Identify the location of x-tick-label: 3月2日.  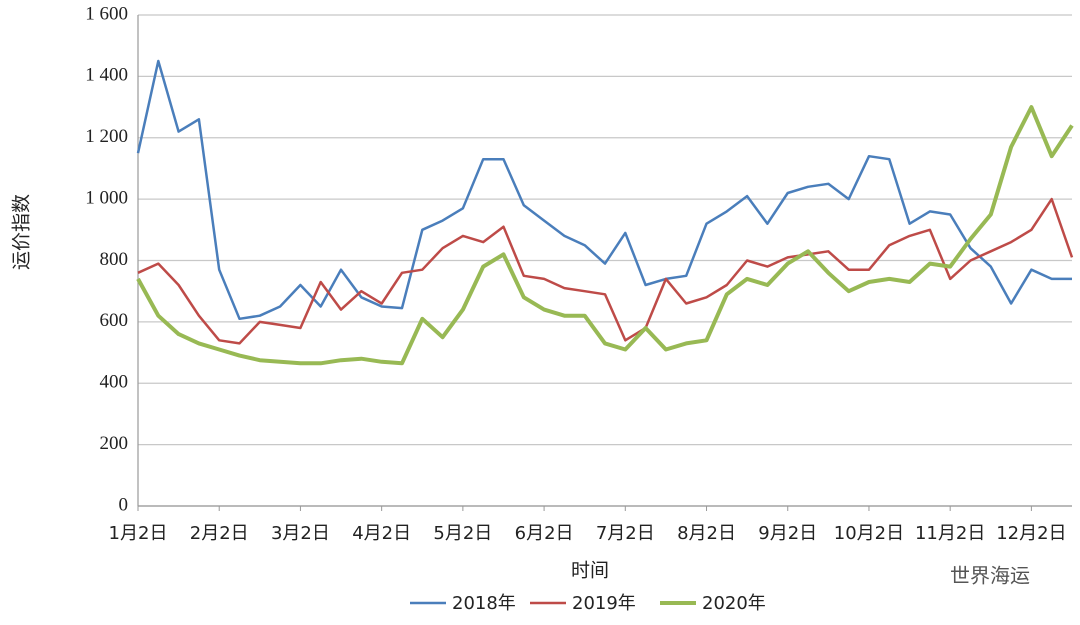
(300, 533).